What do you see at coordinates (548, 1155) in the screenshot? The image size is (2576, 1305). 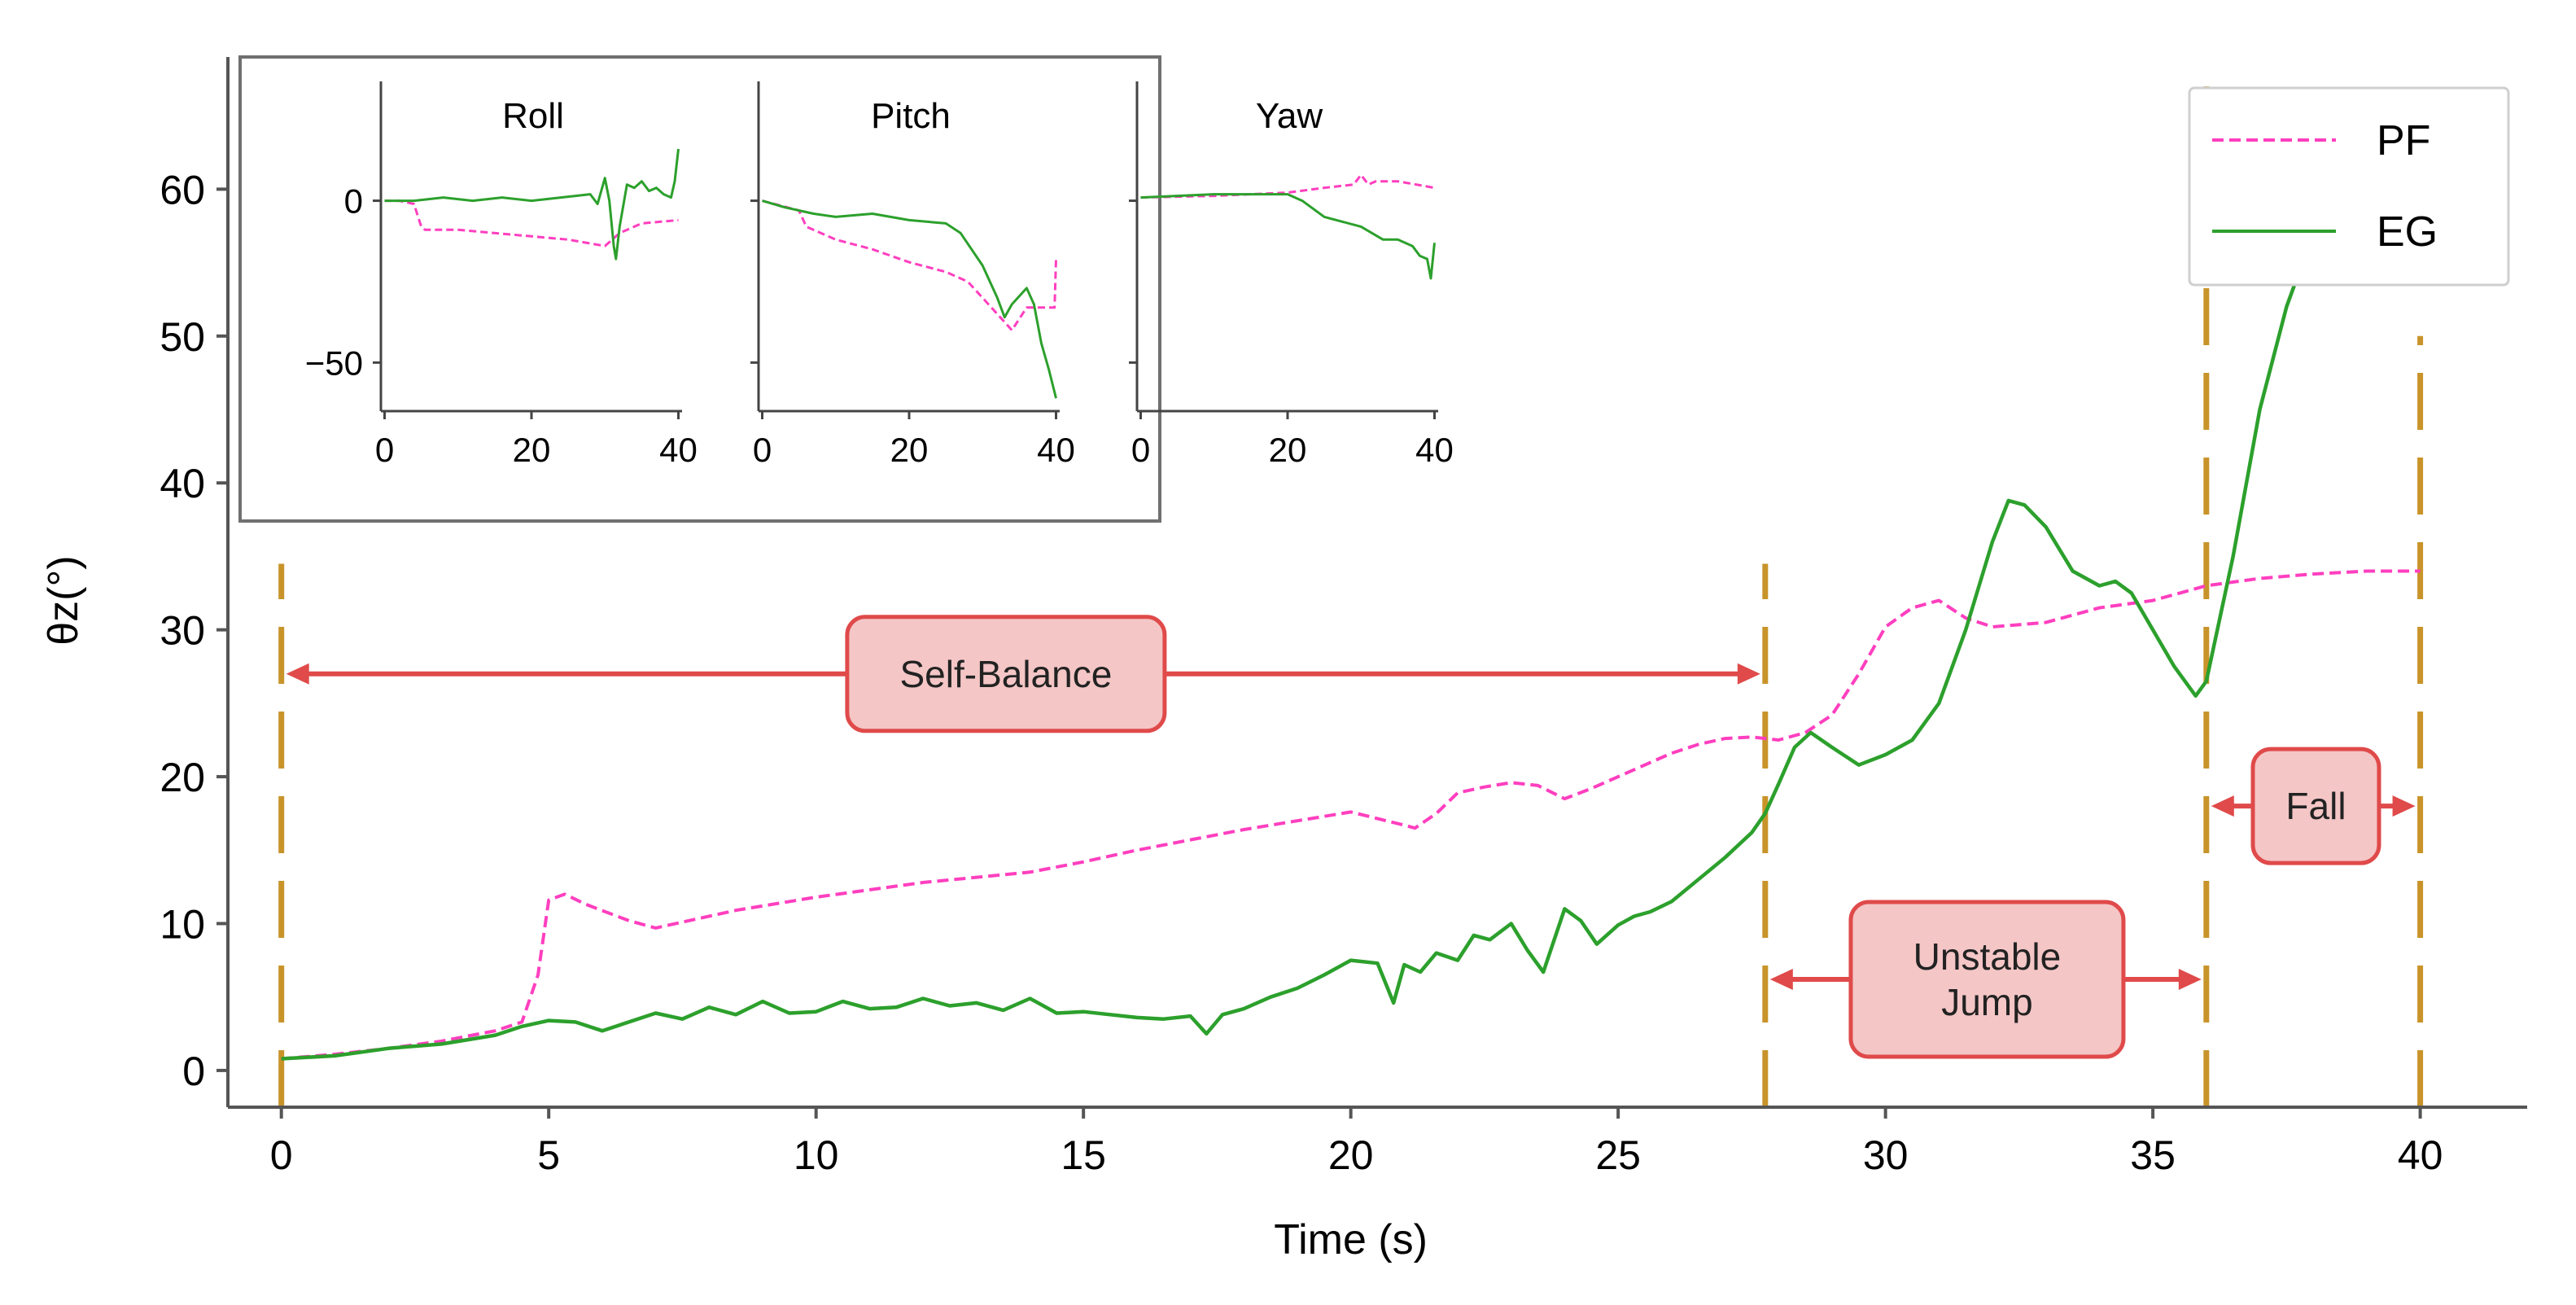 I see `x-tick-label: 5` at bounding box center [548, 1155].